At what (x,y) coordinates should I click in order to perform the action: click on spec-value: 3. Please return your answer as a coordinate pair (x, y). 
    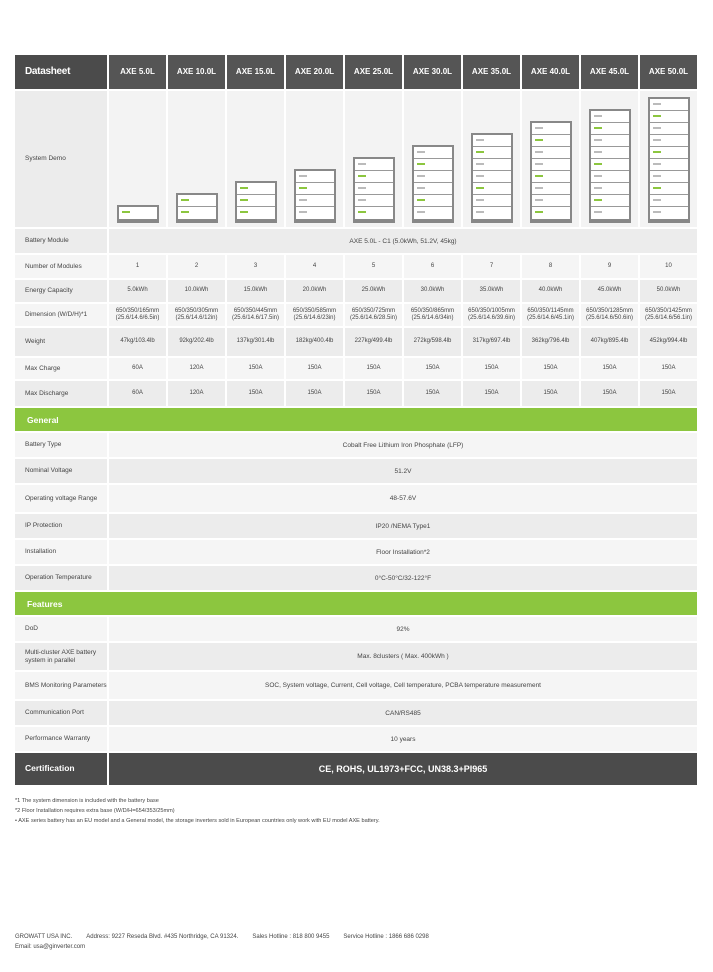
    Looking at the image, I should click on (254, 266).